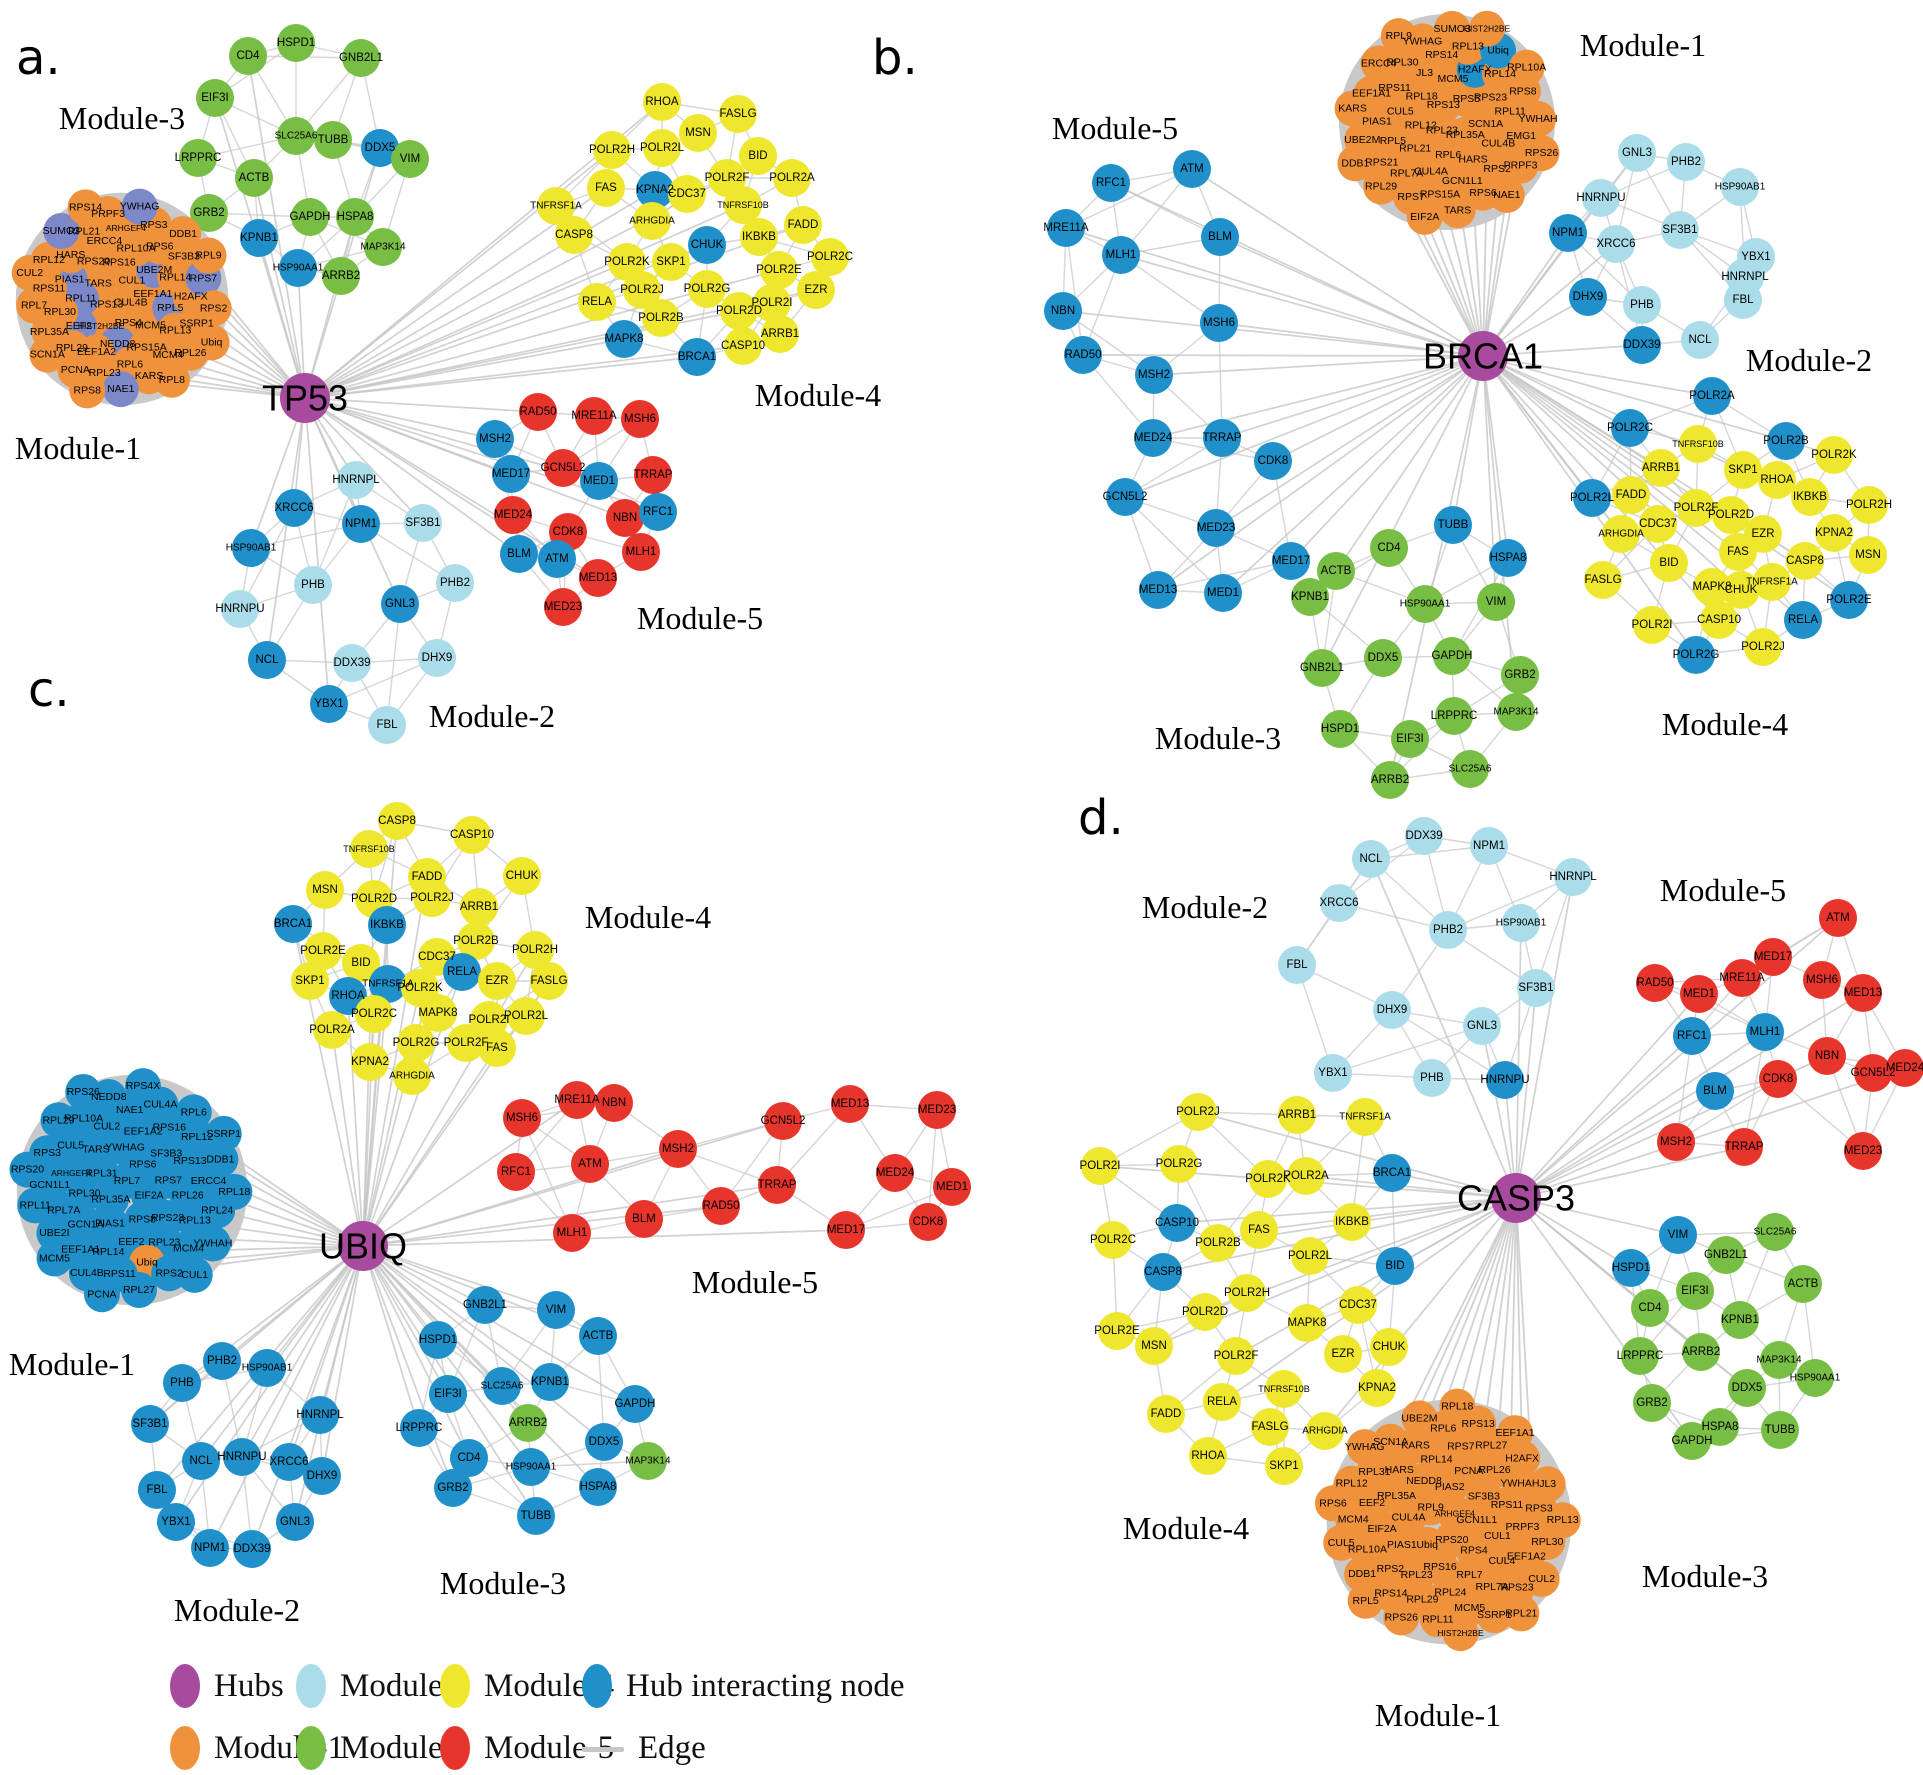 This screenshot has width=1923, height=1775. What do you see at coordinates (572, 1233) in the screenshot?
I see `node-label: MLH1` at bounding box center [572, 1233].